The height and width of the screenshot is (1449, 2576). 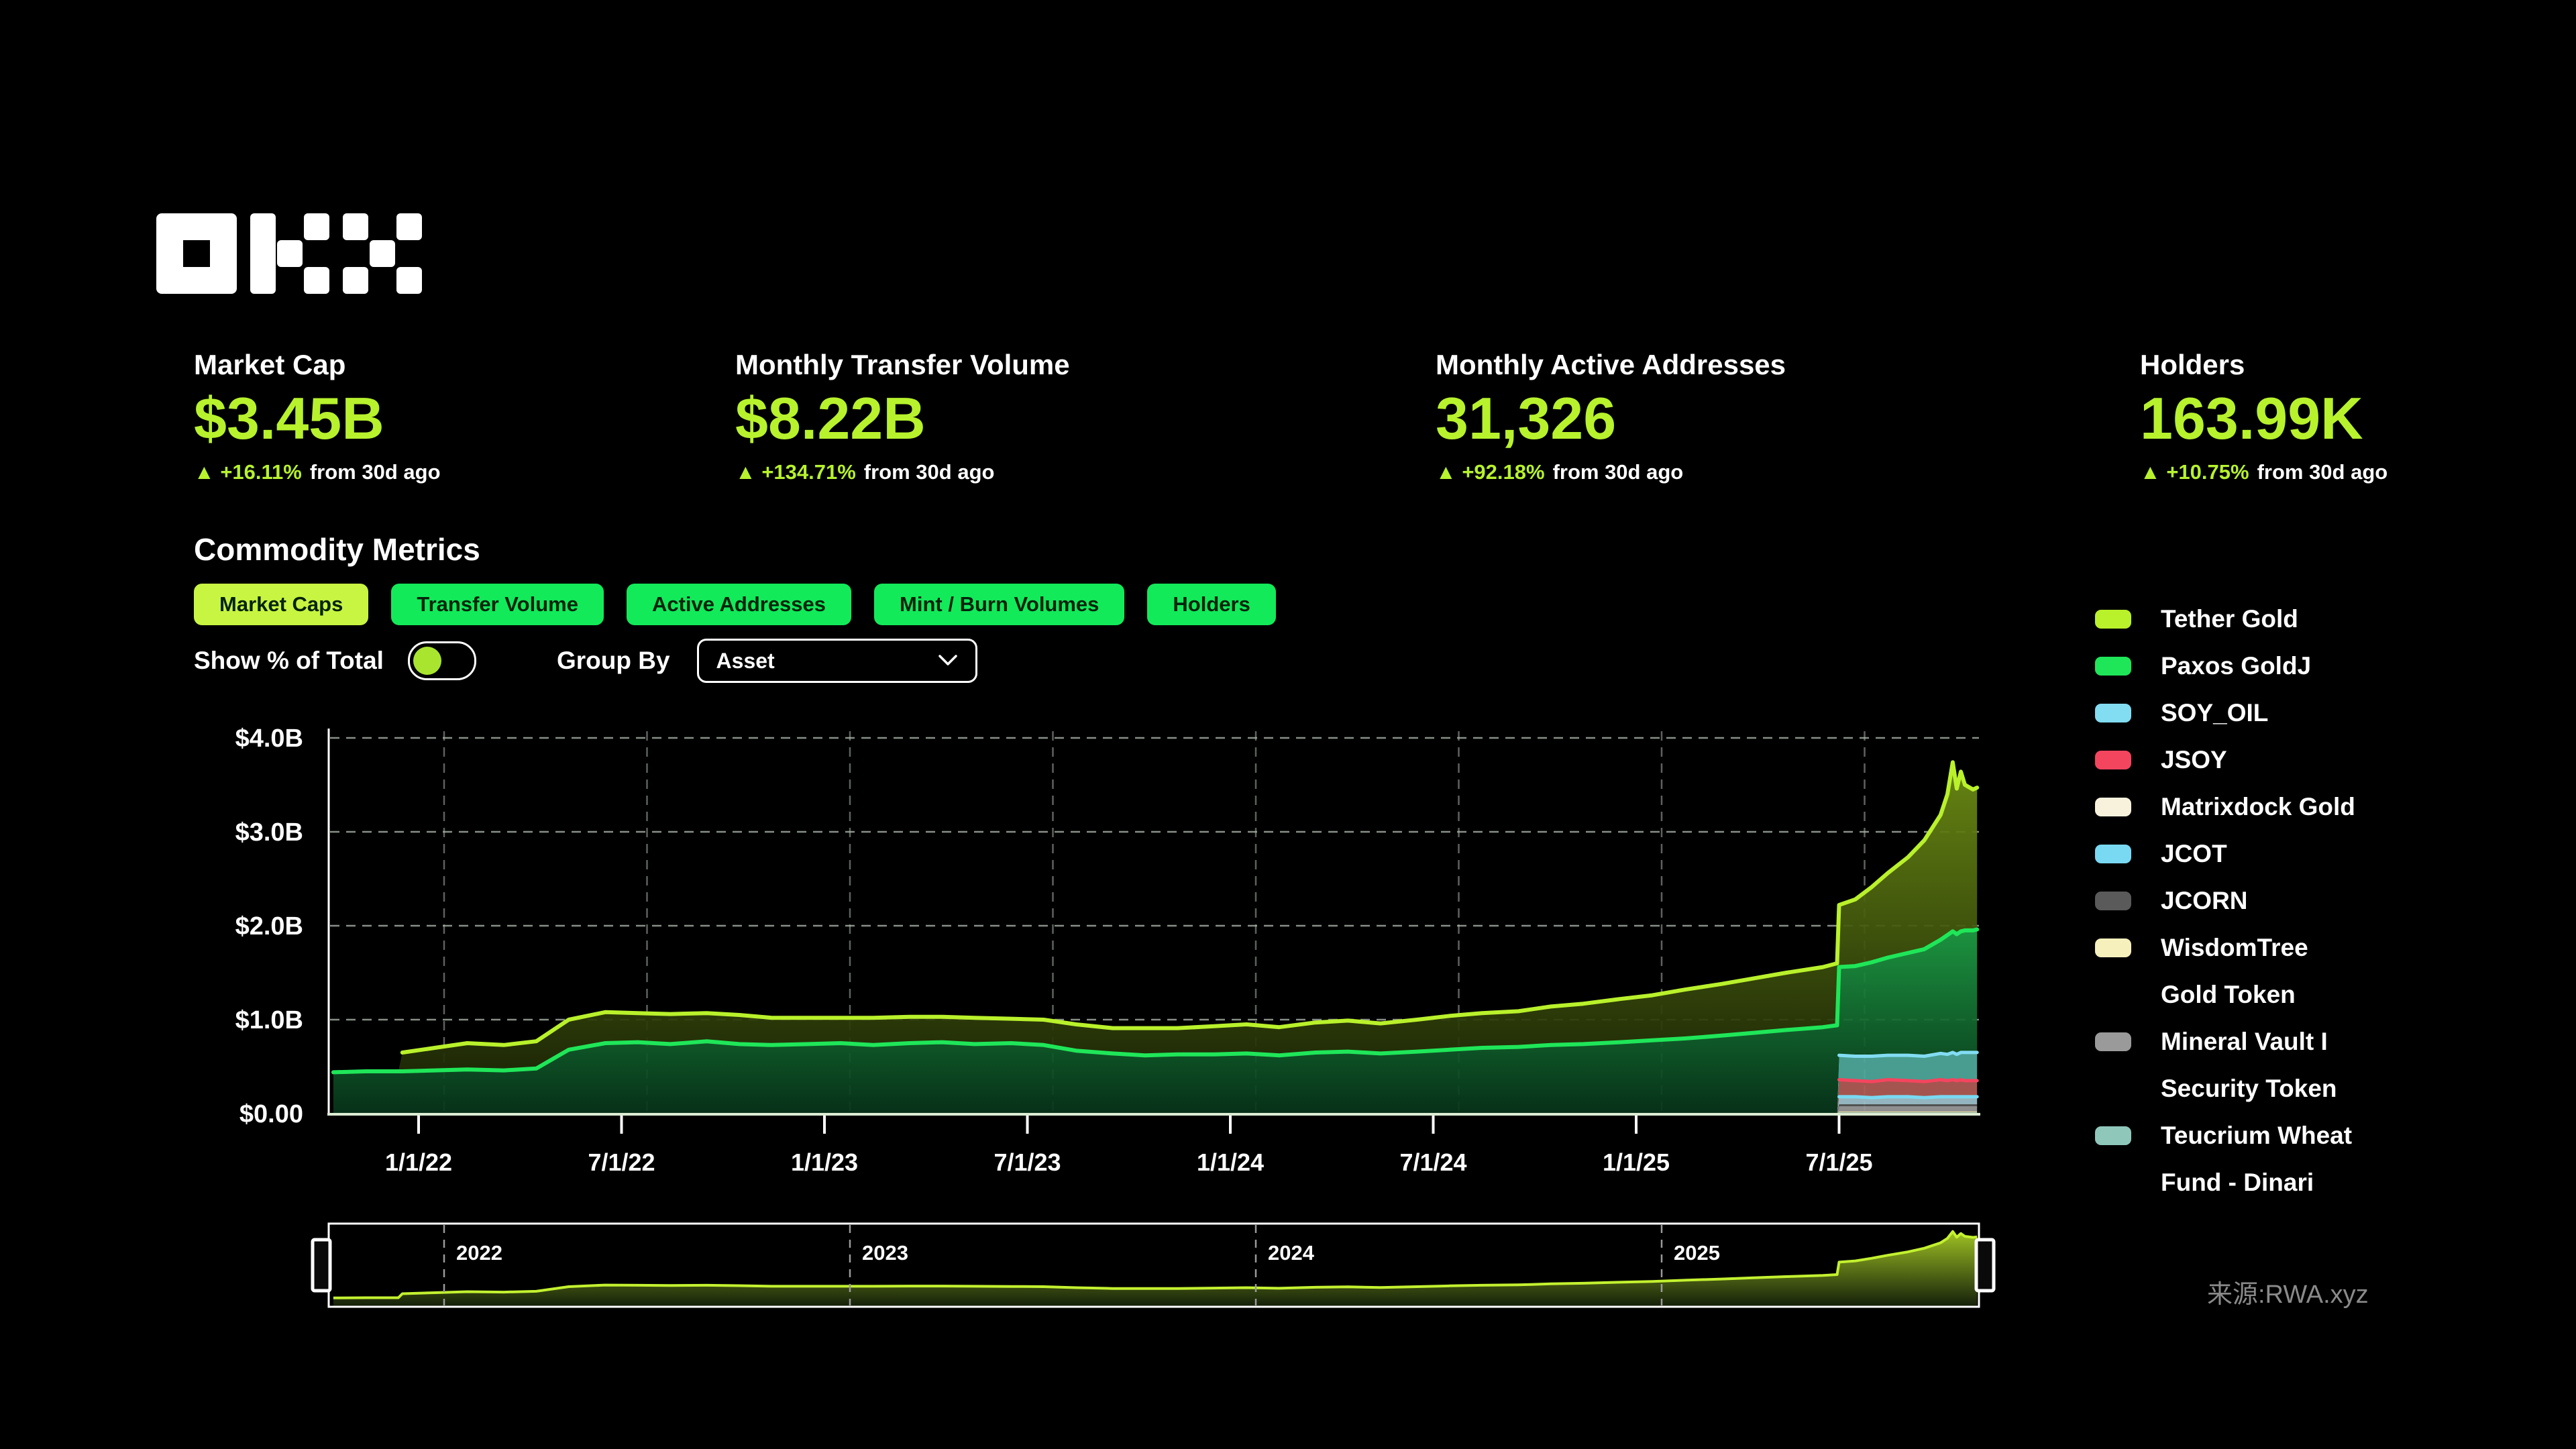 What do you see at coordinates (2207, 472) in the screenshot?
I see `stat-delta-pct: +10.75%` at bounding box center [2207, 472].